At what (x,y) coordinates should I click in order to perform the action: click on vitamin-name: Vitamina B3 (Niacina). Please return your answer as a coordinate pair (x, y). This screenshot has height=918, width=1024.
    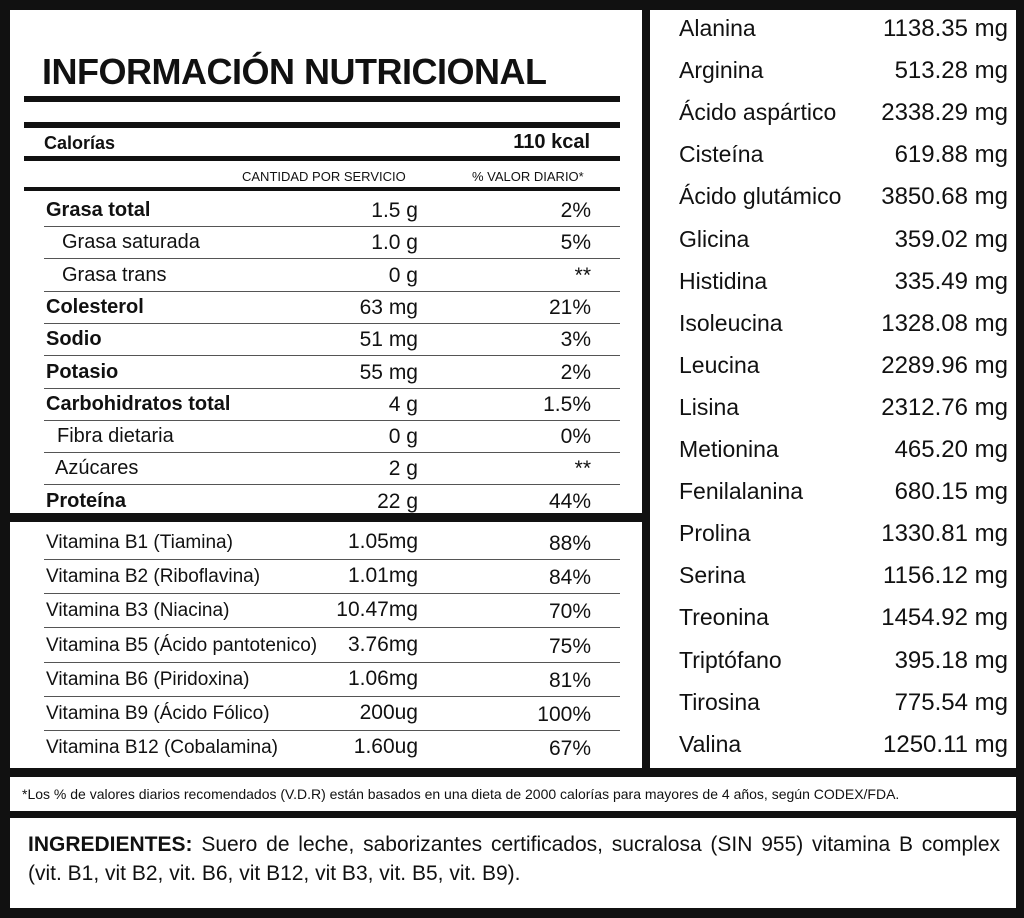
    Looking at the image, I should click on (138, 611).